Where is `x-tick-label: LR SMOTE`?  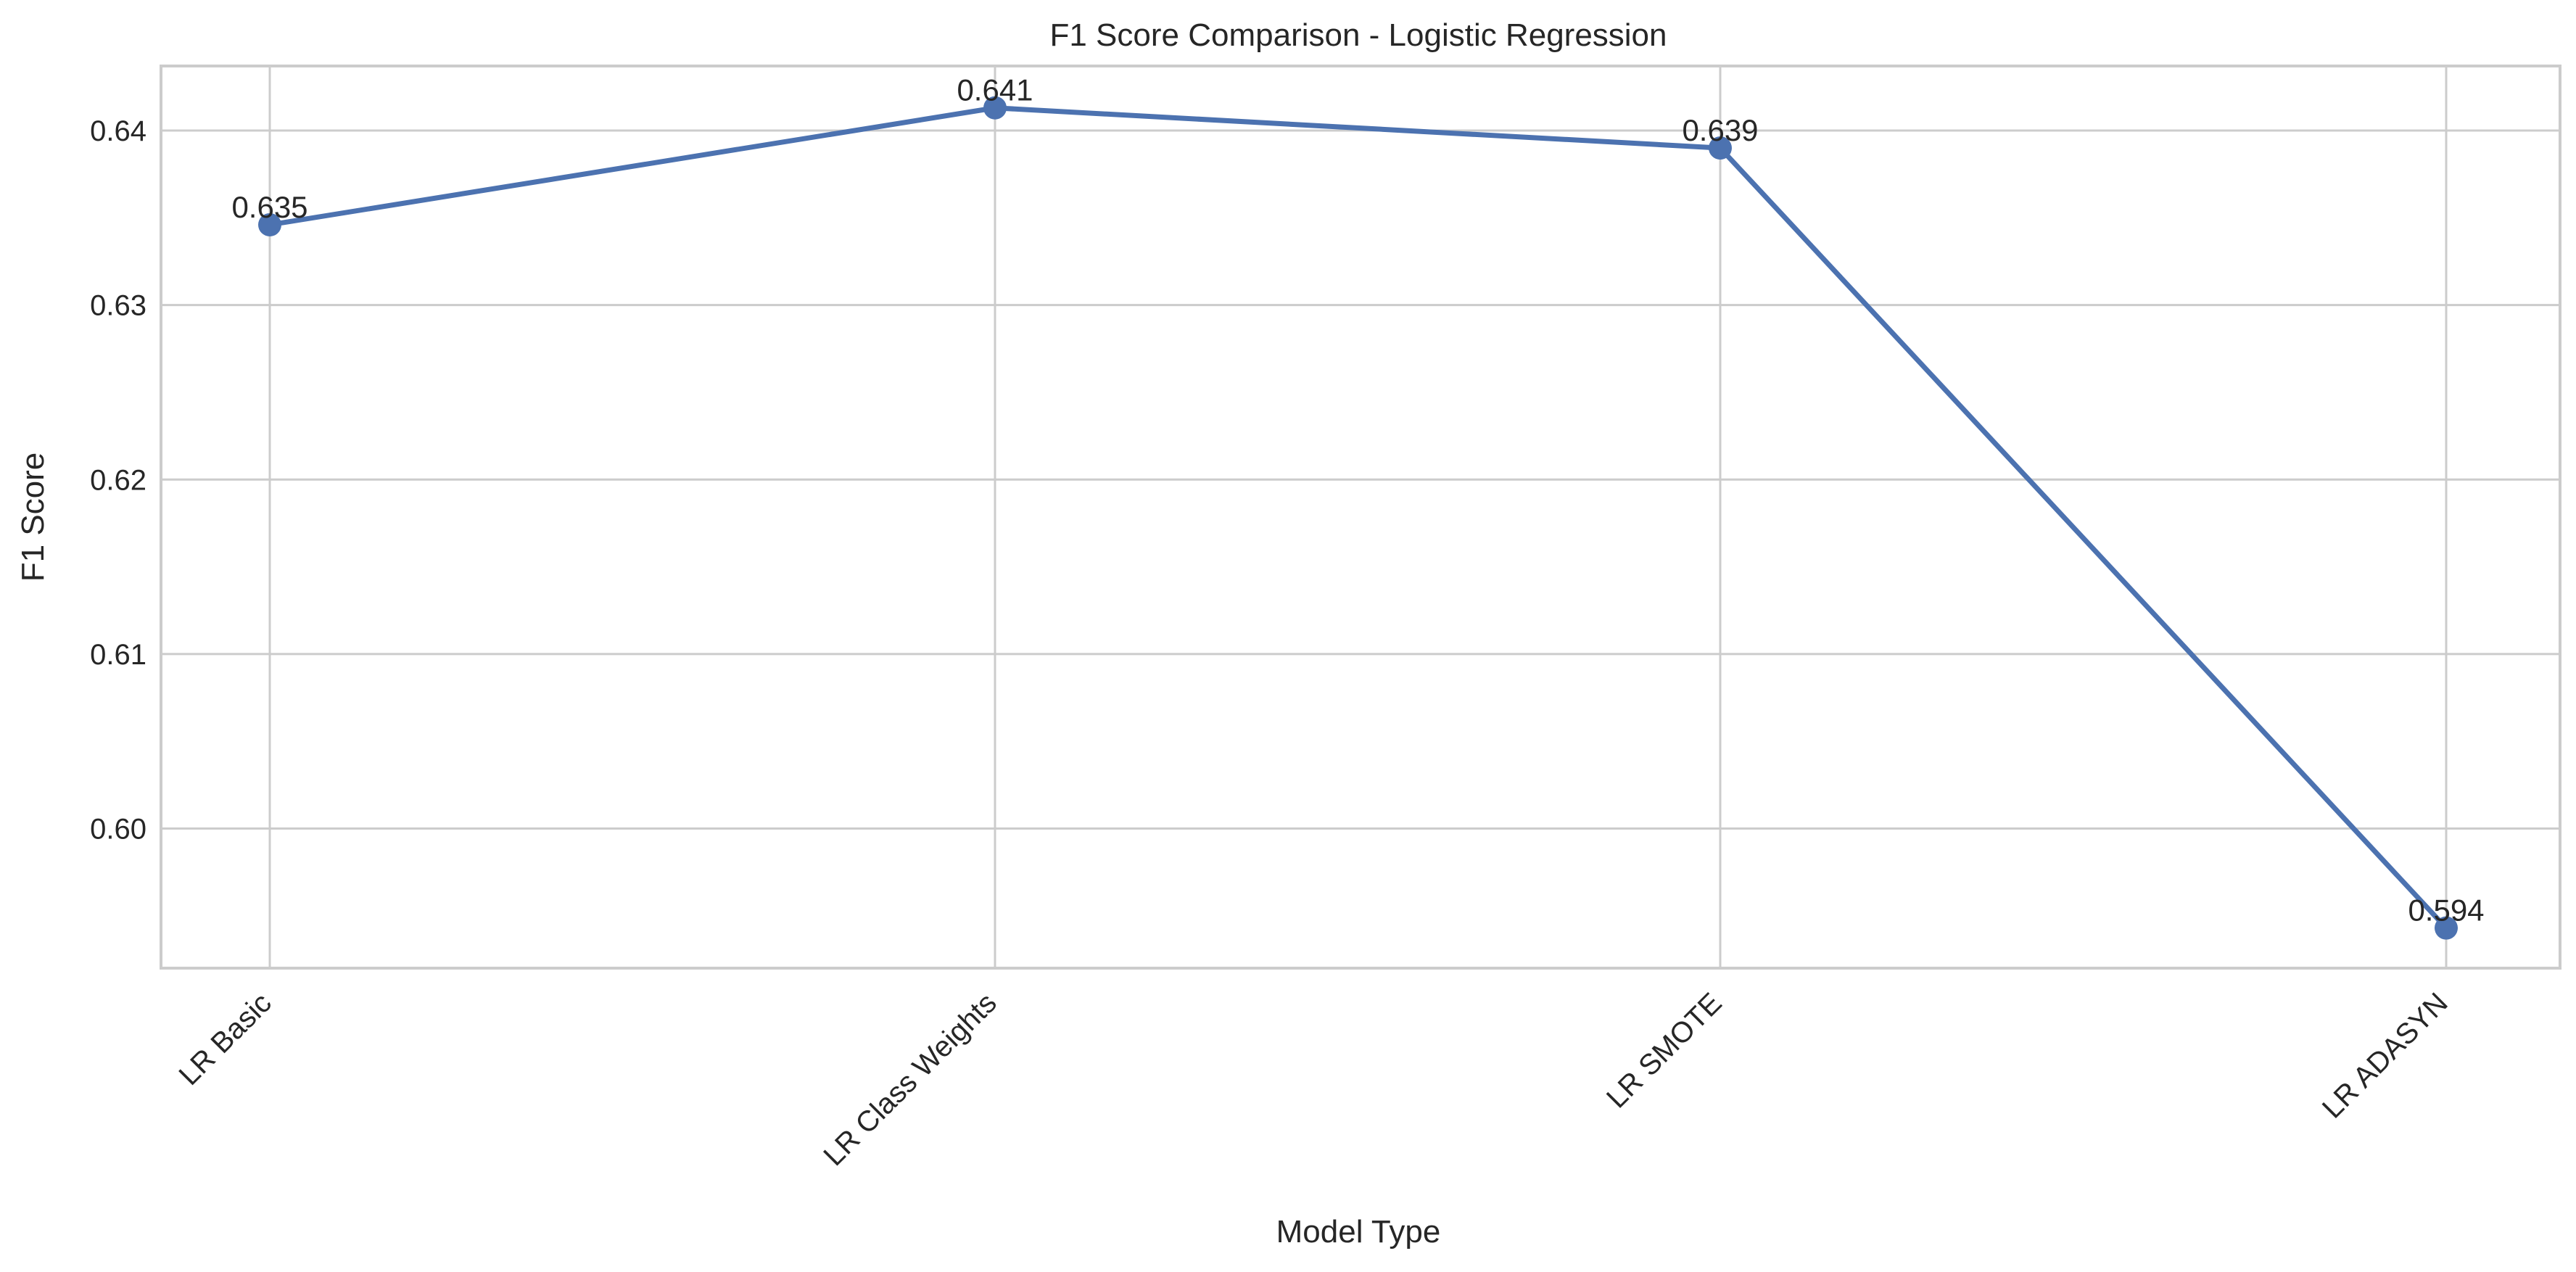 x-tick-label: LR SMOTE is located at coordinates (1664, 1051).